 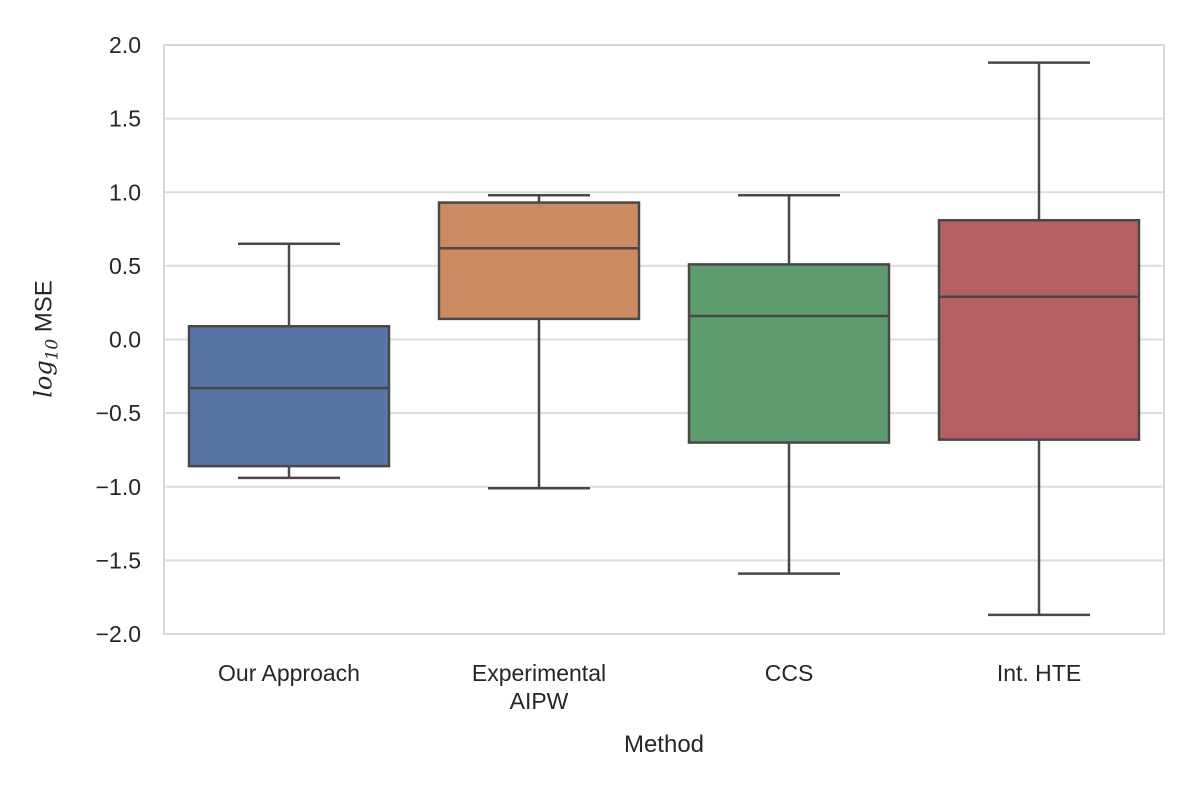 I want to click on y-axis-label-mse: MSE, so click(x=44, y=309).